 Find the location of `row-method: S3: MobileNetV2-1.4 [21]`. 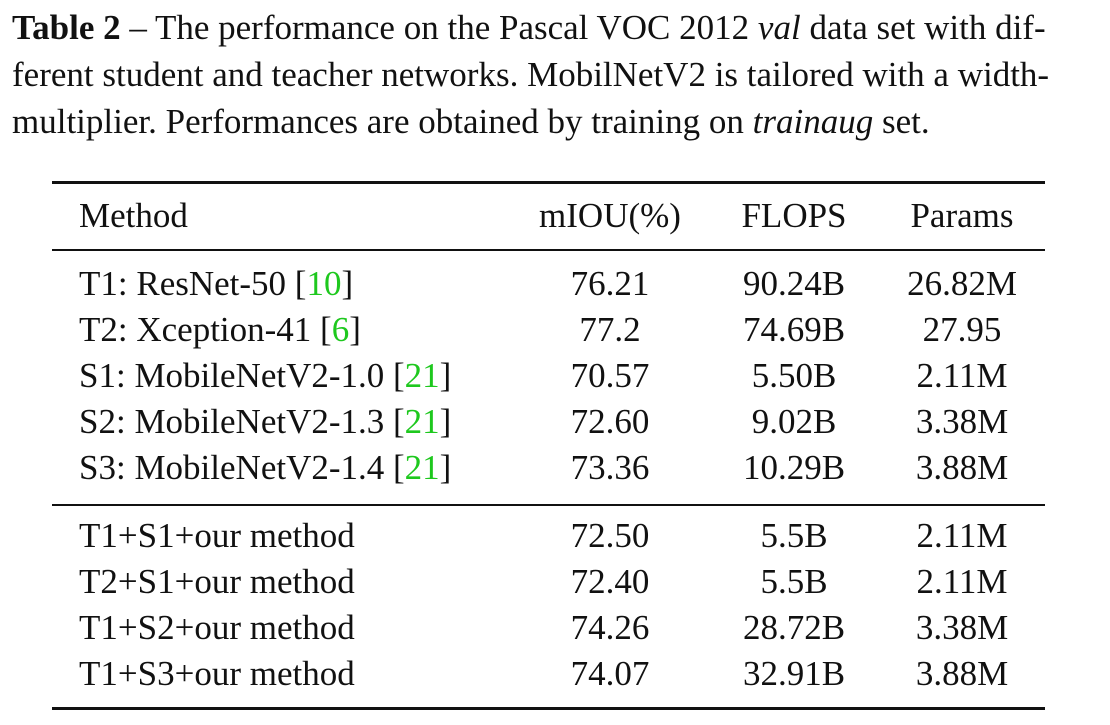

row-method: S3: MobileNetV2-1.4 [21] is located at coordinates (265, 468).